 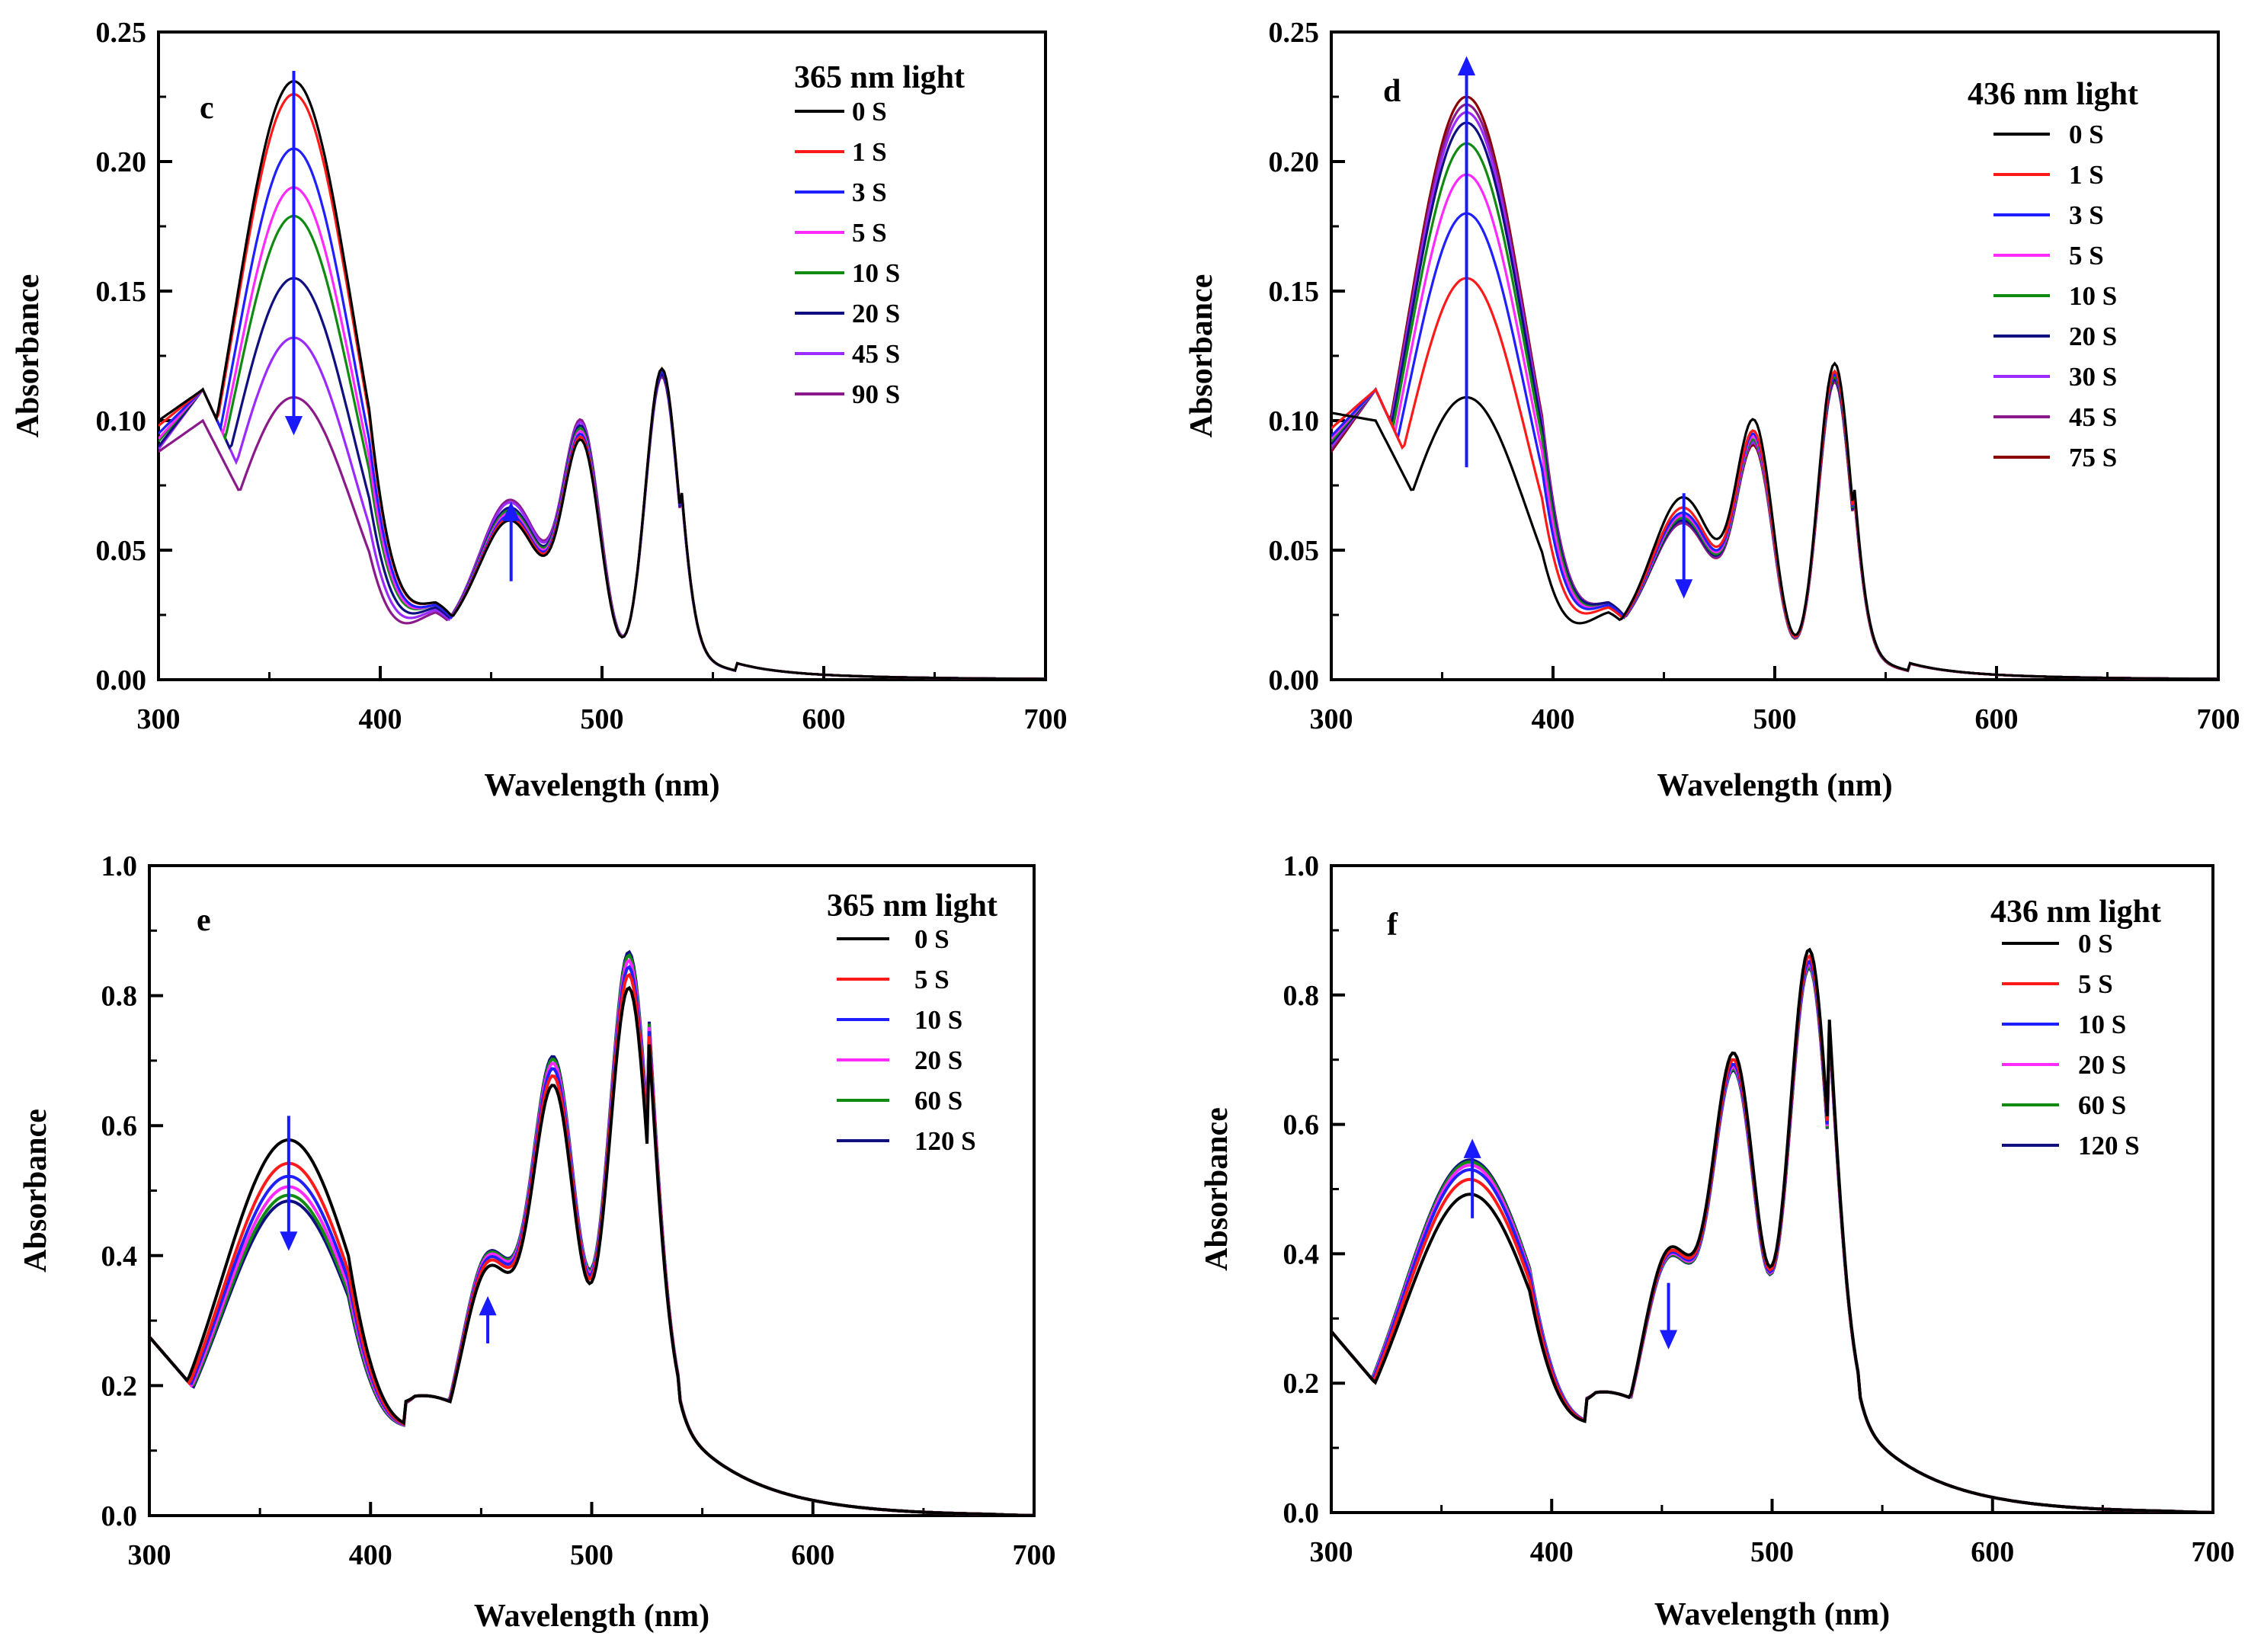 I want to click on y-tick-label: 0.25, so click(x=121, y=33).